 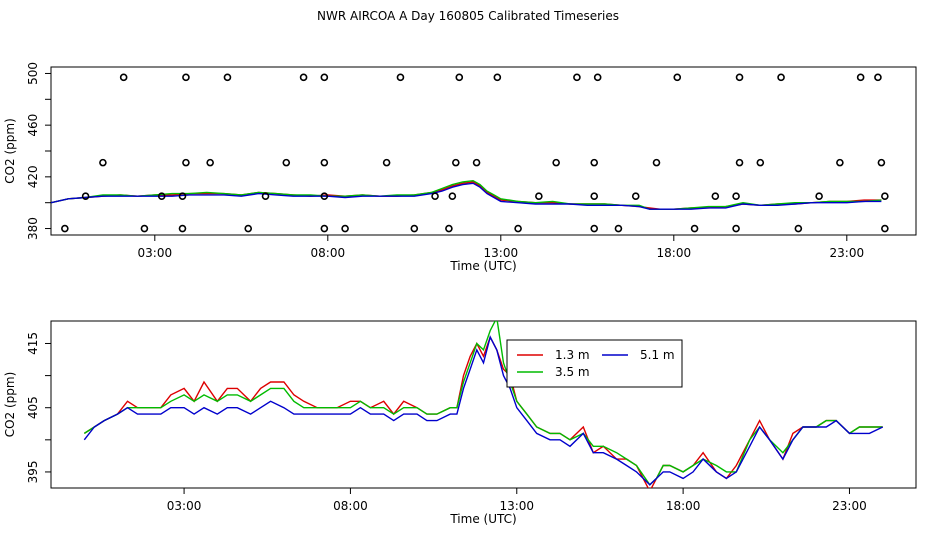 What do you see at coordinates (594, 363) in the screenshot?
I see `legend-box` at bounding box center [594, 363].